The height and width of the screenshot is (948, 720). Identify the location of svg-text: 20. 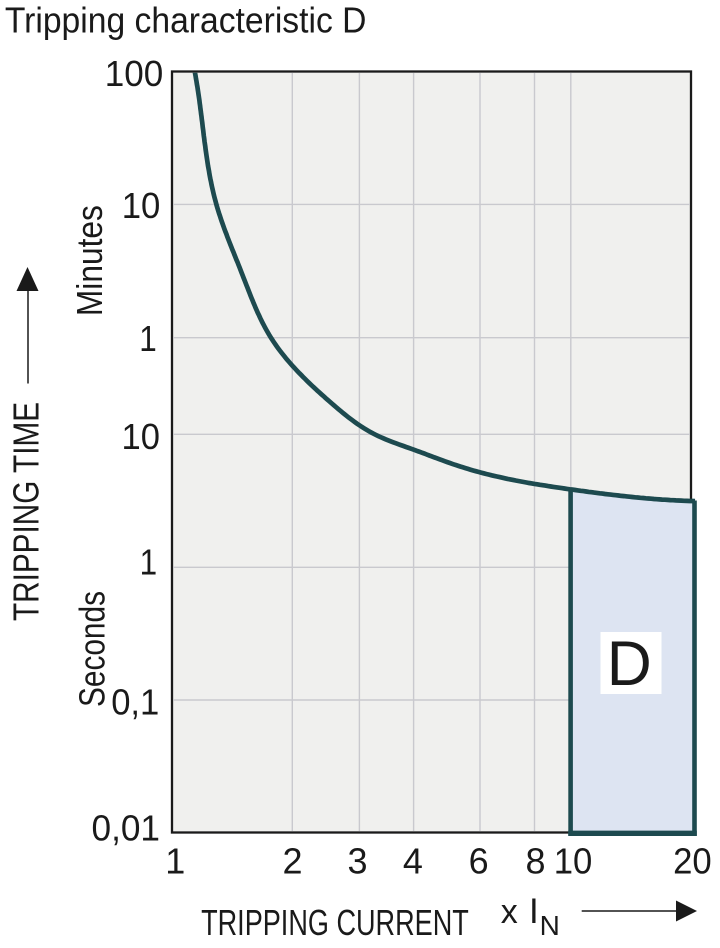
(692, 861).